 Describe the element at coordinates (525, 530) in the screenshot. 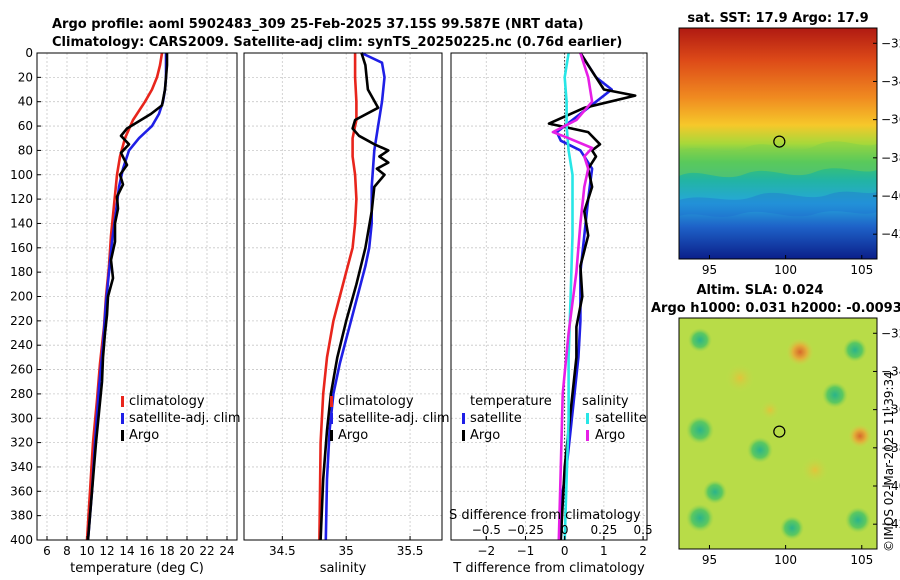

I see `secondary-tick-label: −0.25` at that location.